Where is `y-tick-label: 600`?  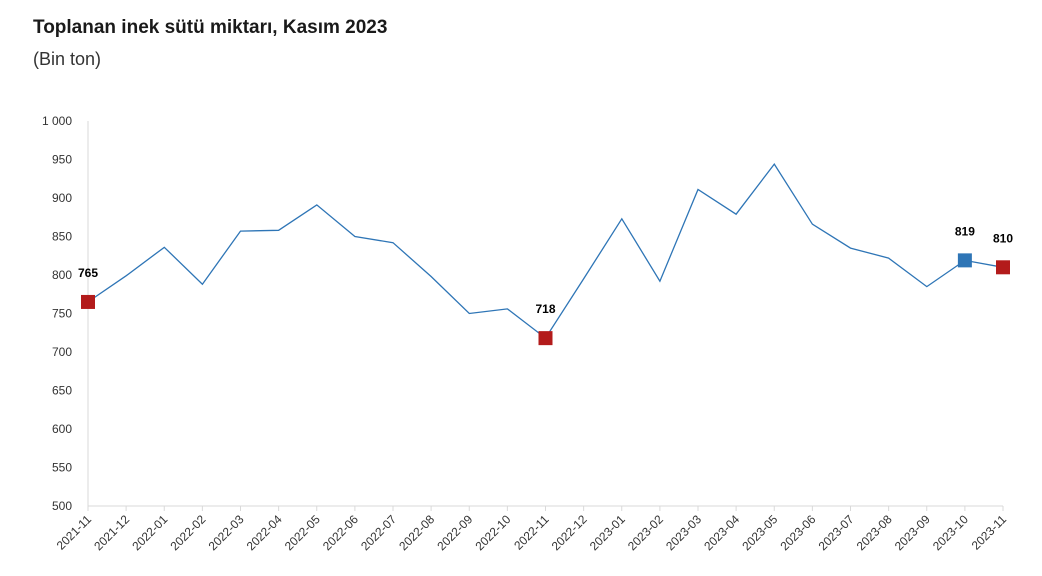 y-tick-label: 600 is located at coordinates (62, 429).